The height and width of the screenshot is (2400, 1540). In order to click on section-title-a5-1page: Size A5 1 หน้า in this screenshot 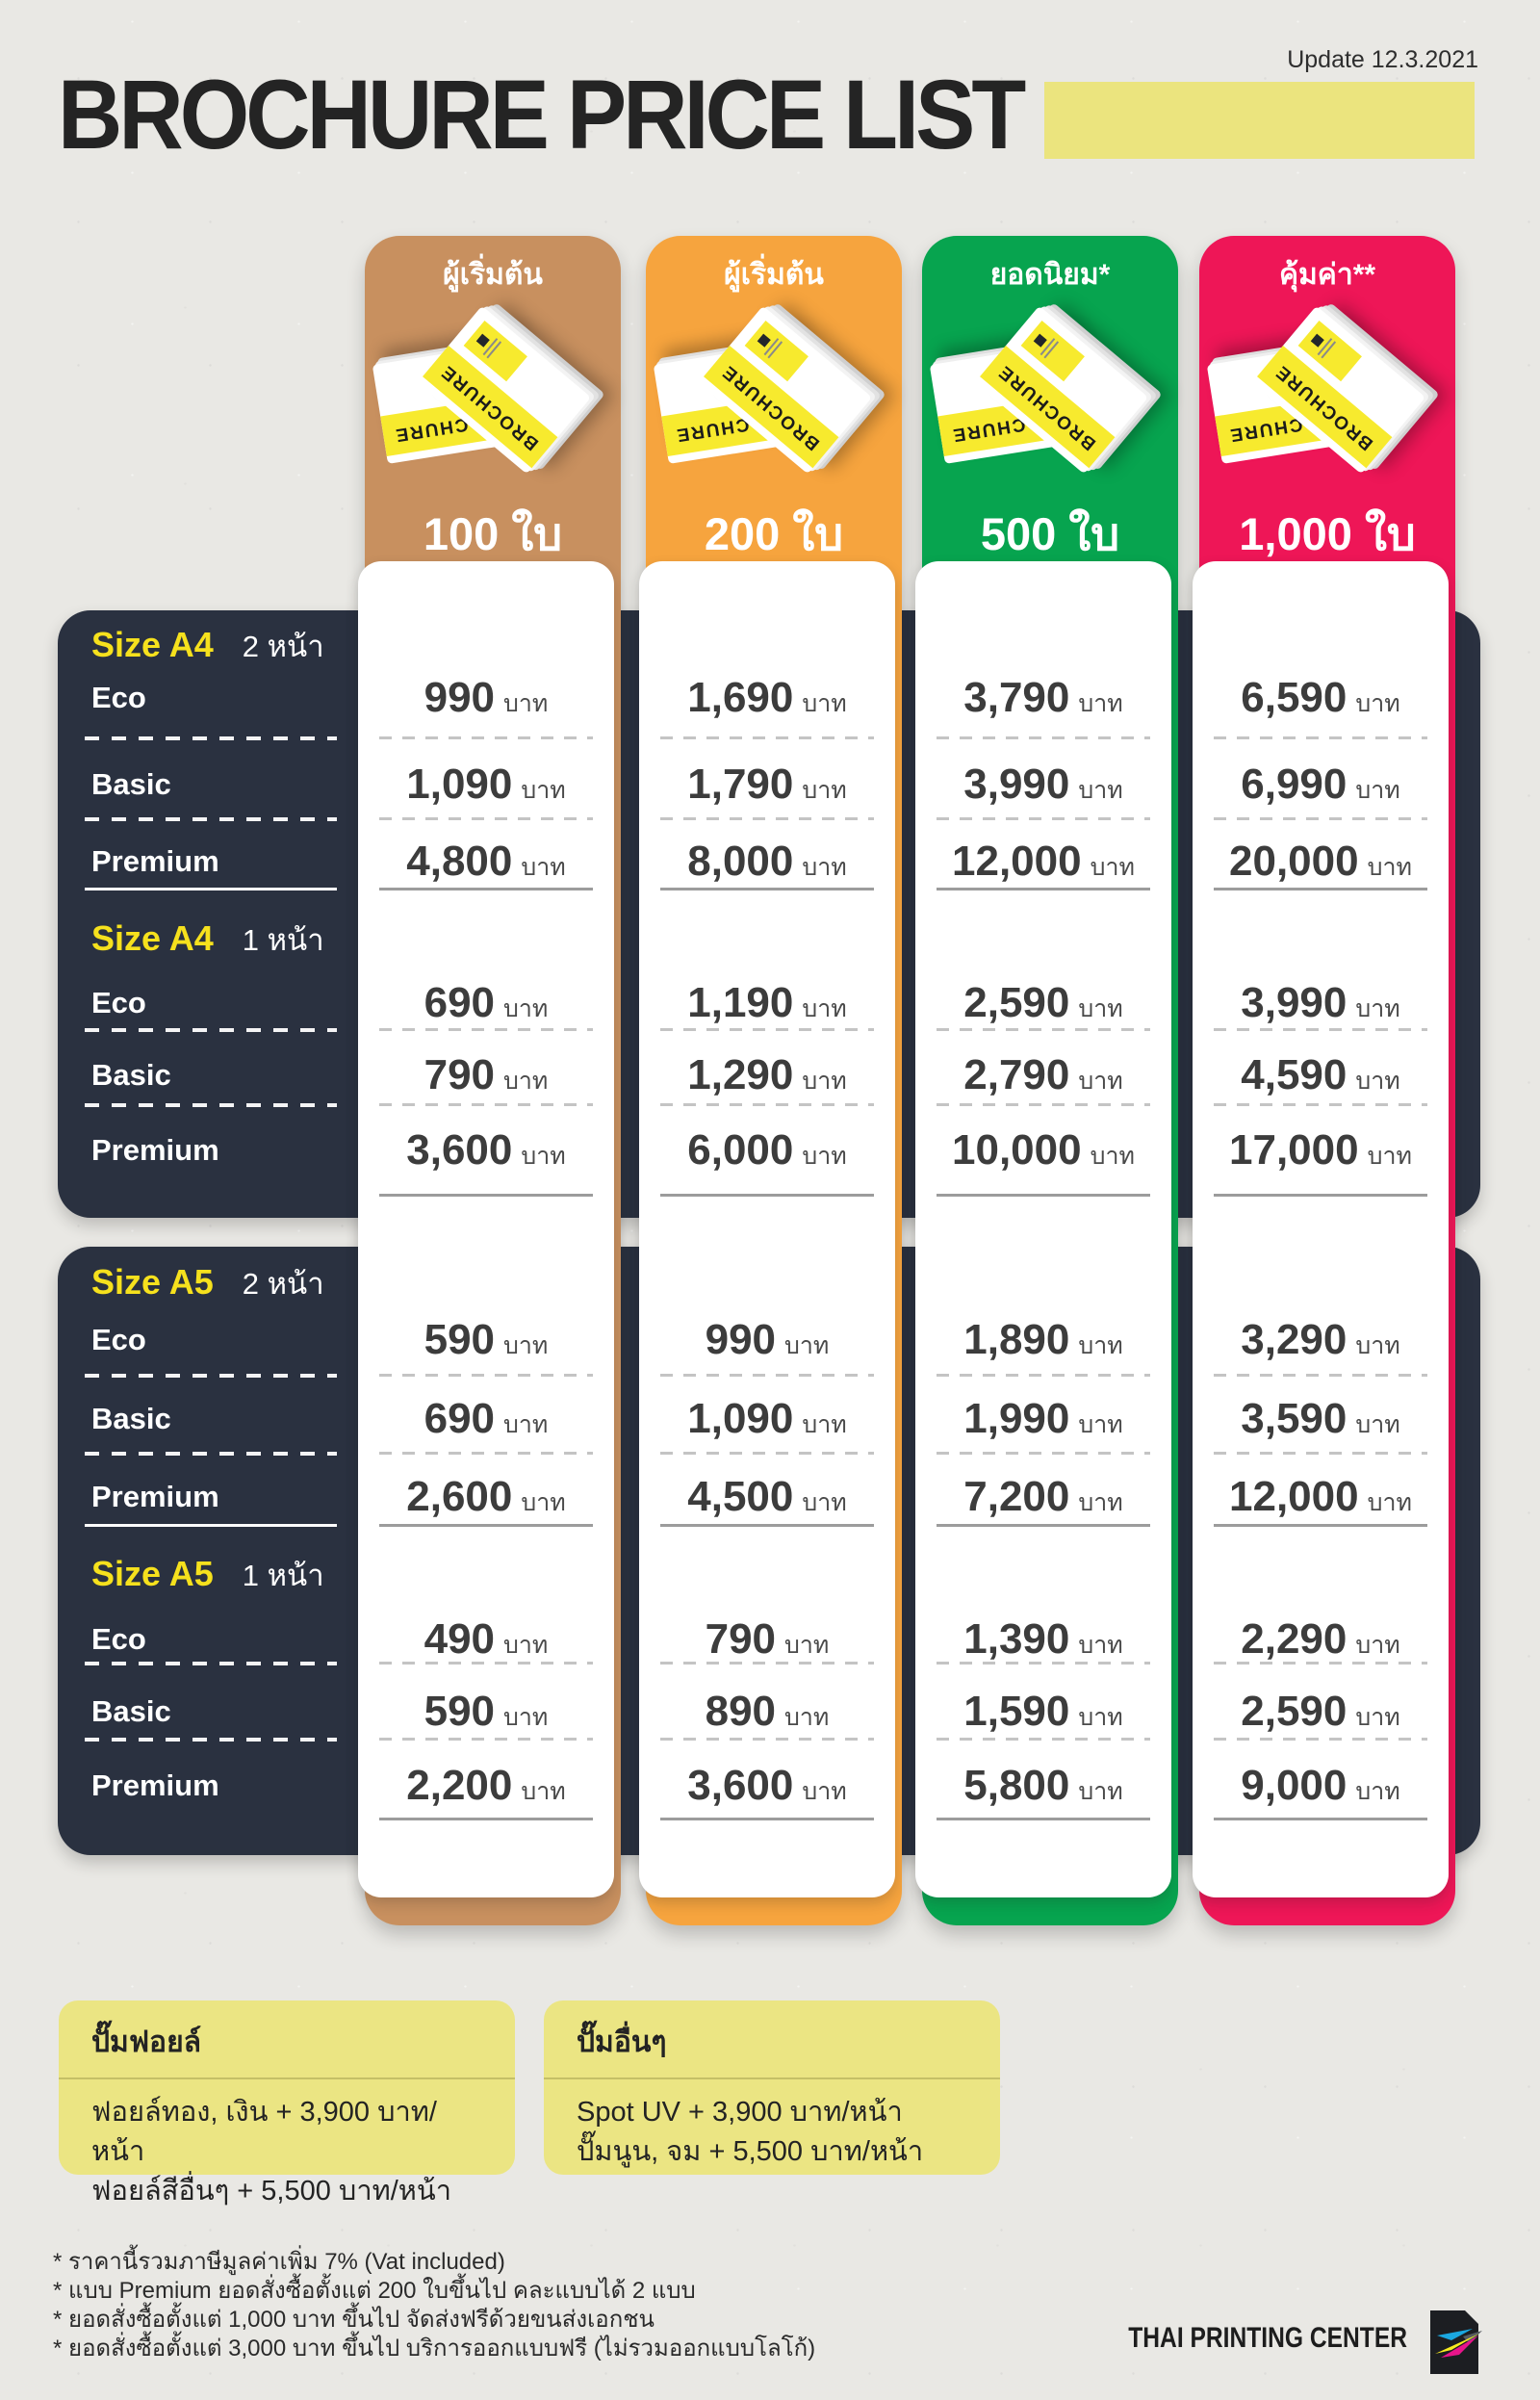, I will do `click(207, 1574)`.